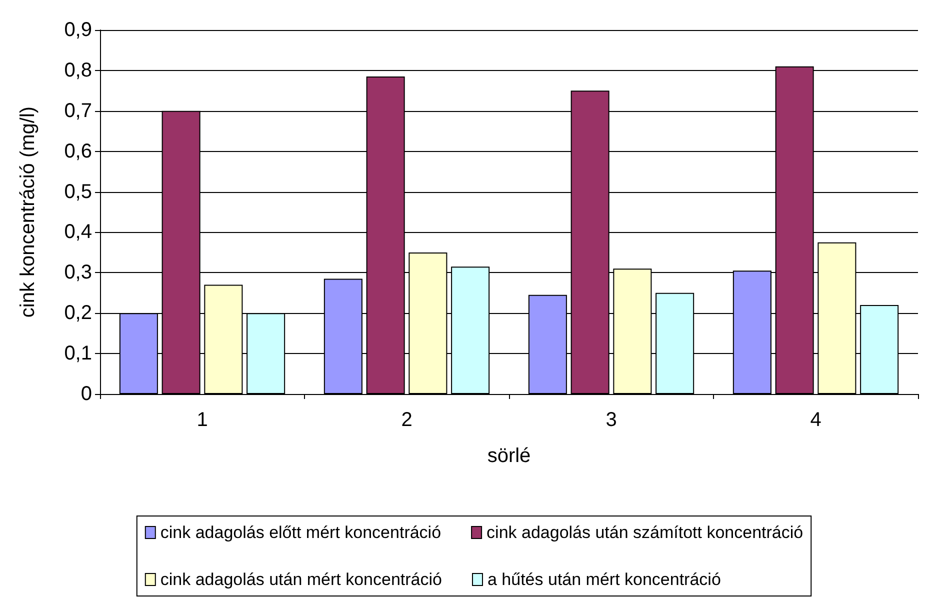  What do you see at coordinates (78, 273) in the screenshot?
I see `y-tick-label: 0,3` at bounding box center [78, 273].